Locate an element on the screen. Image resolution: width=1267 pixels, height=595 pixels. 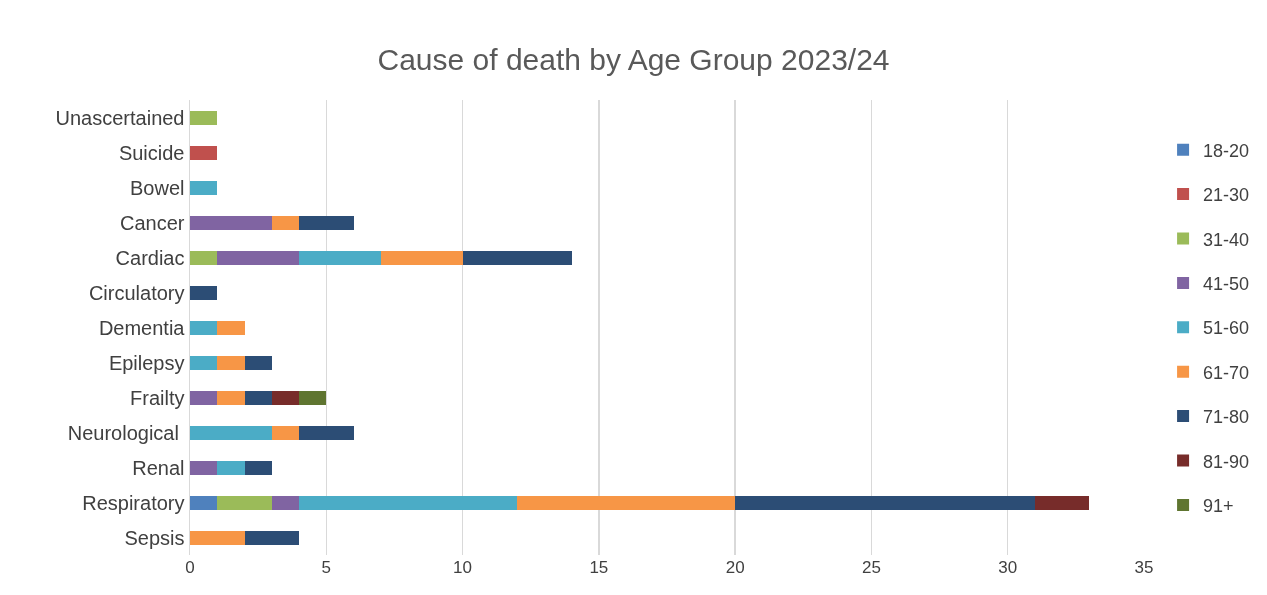
x-tick-label: 25 is located at coordinates (871, 567).